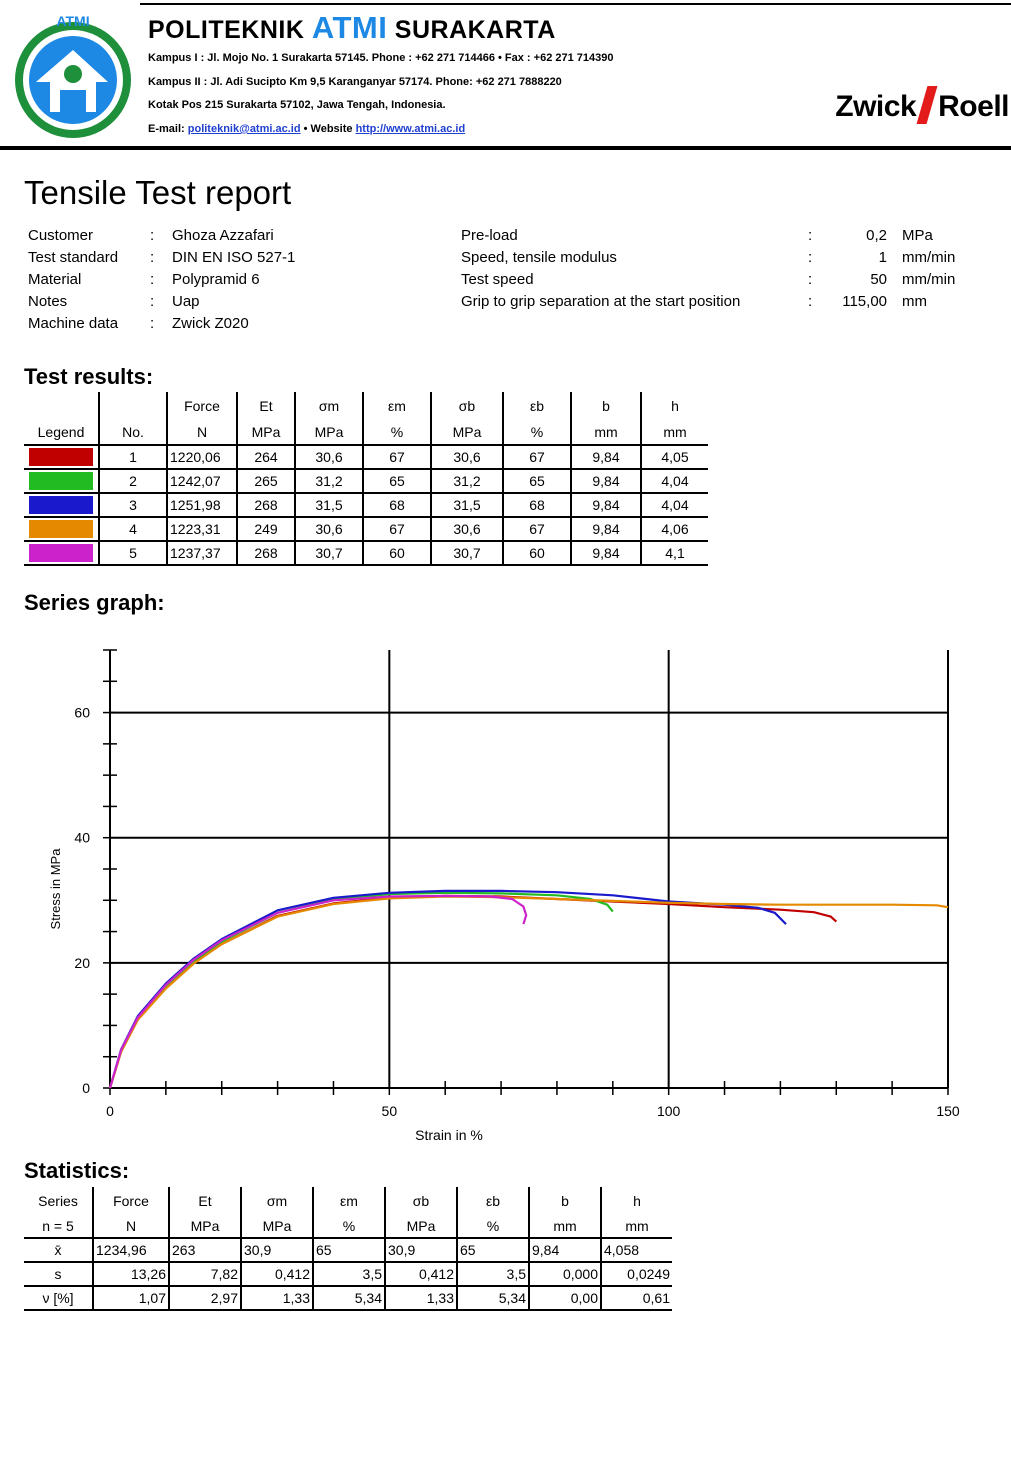  What do you see at coordinates (244, 129) in the screenshot?
I see `email-link: politeknik@atmi.ac.id` at bounding box center [244, 129].